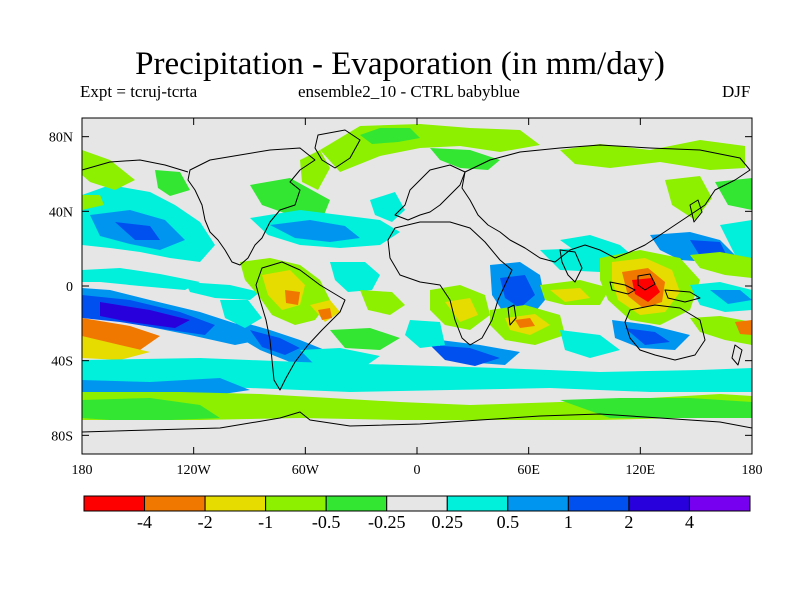  I want to click on coastline-indonesia, so click(622, 288).